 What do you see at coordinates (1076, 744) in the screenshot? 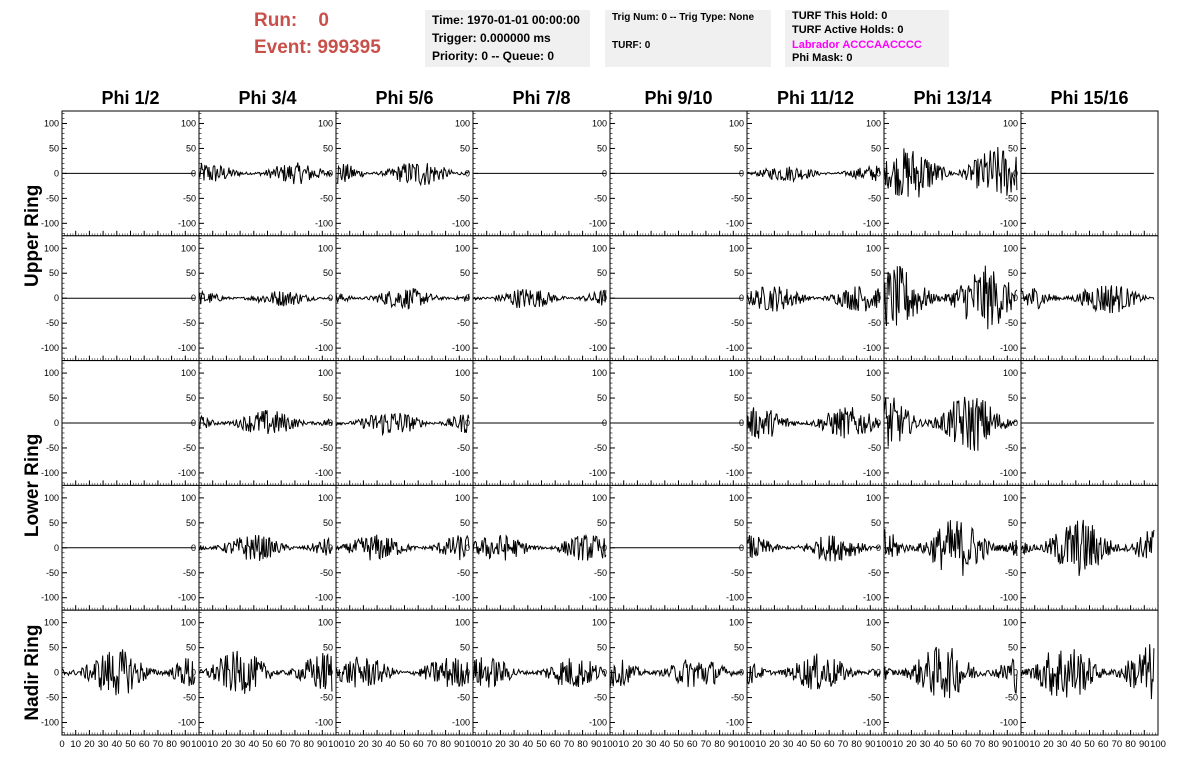
I see `x-tick-label: 40` at bounding box center [1076, 744].